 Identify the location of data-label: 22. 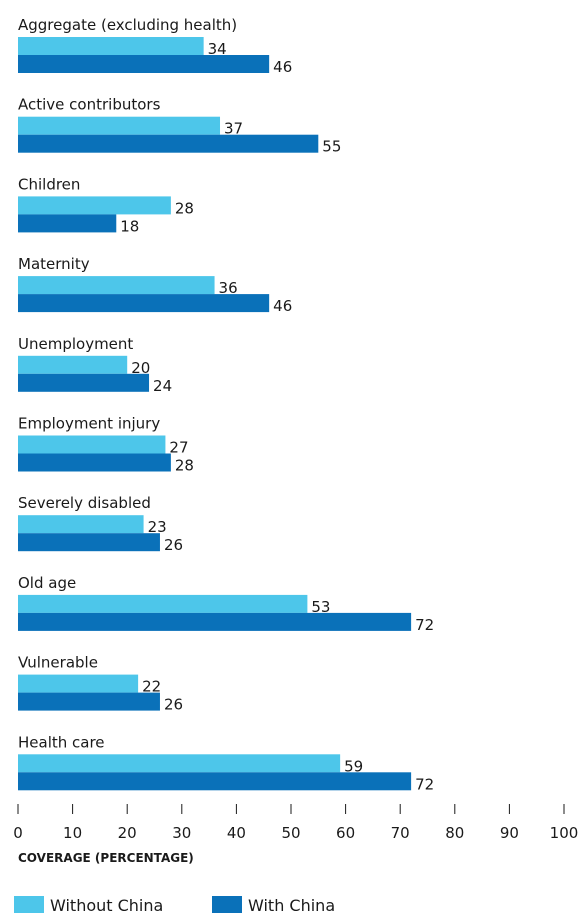
(151, 687).